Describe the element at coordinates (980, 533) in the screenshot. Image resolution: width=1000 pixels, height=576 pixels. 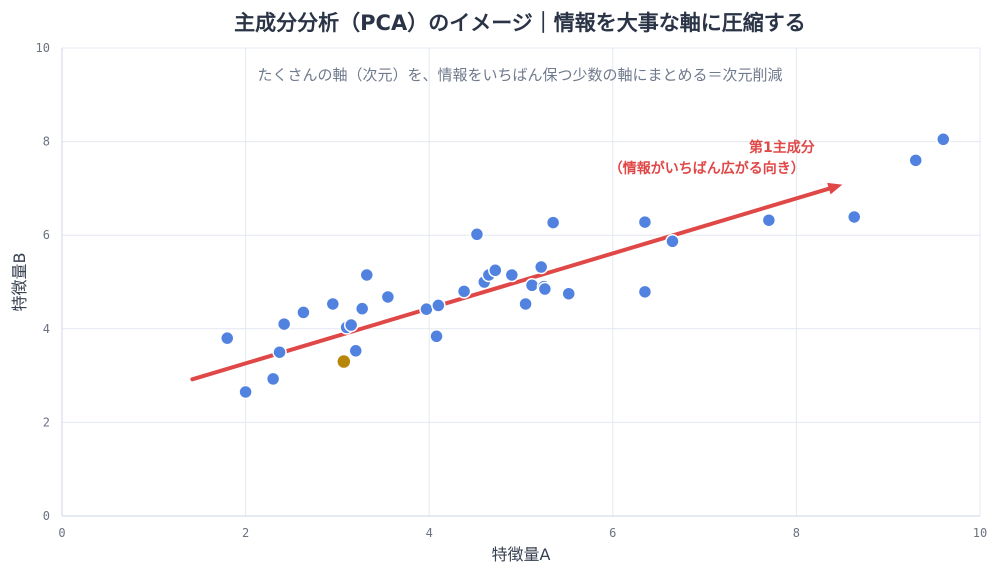
I see `x-tick-label: 10` at that location.